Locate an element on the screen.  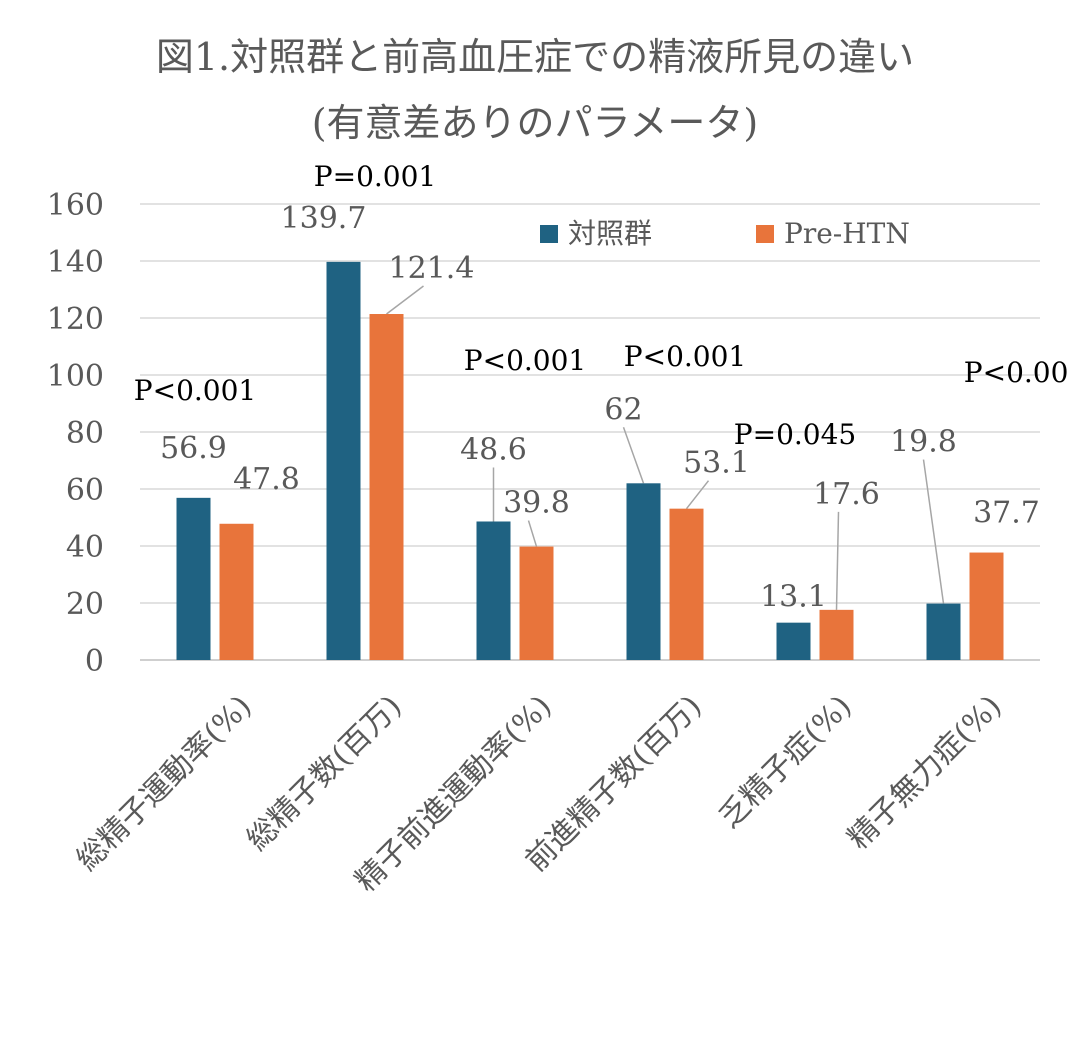
data-label: 13.1 is located at coordinates (793, 597).